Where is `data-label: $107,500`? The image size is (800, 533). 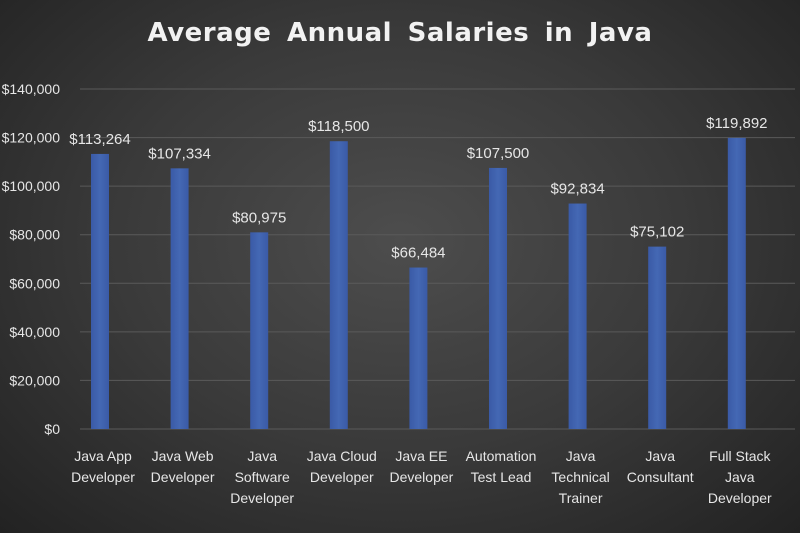
data-label: $107,500 is located at coordinates (498, 153).